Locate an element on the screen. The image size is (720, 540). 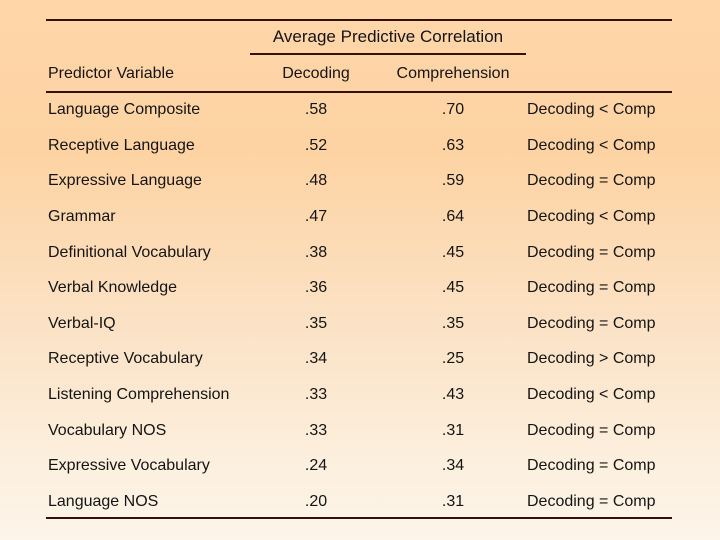
predictor-variable-cell: Listening Comprehension is located at coordinates (139, 394).